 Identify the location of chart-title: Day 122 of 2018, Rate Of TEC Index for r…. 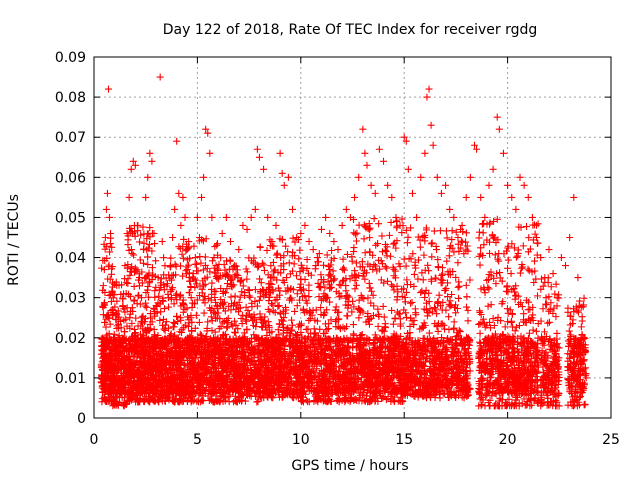
(350, 30).